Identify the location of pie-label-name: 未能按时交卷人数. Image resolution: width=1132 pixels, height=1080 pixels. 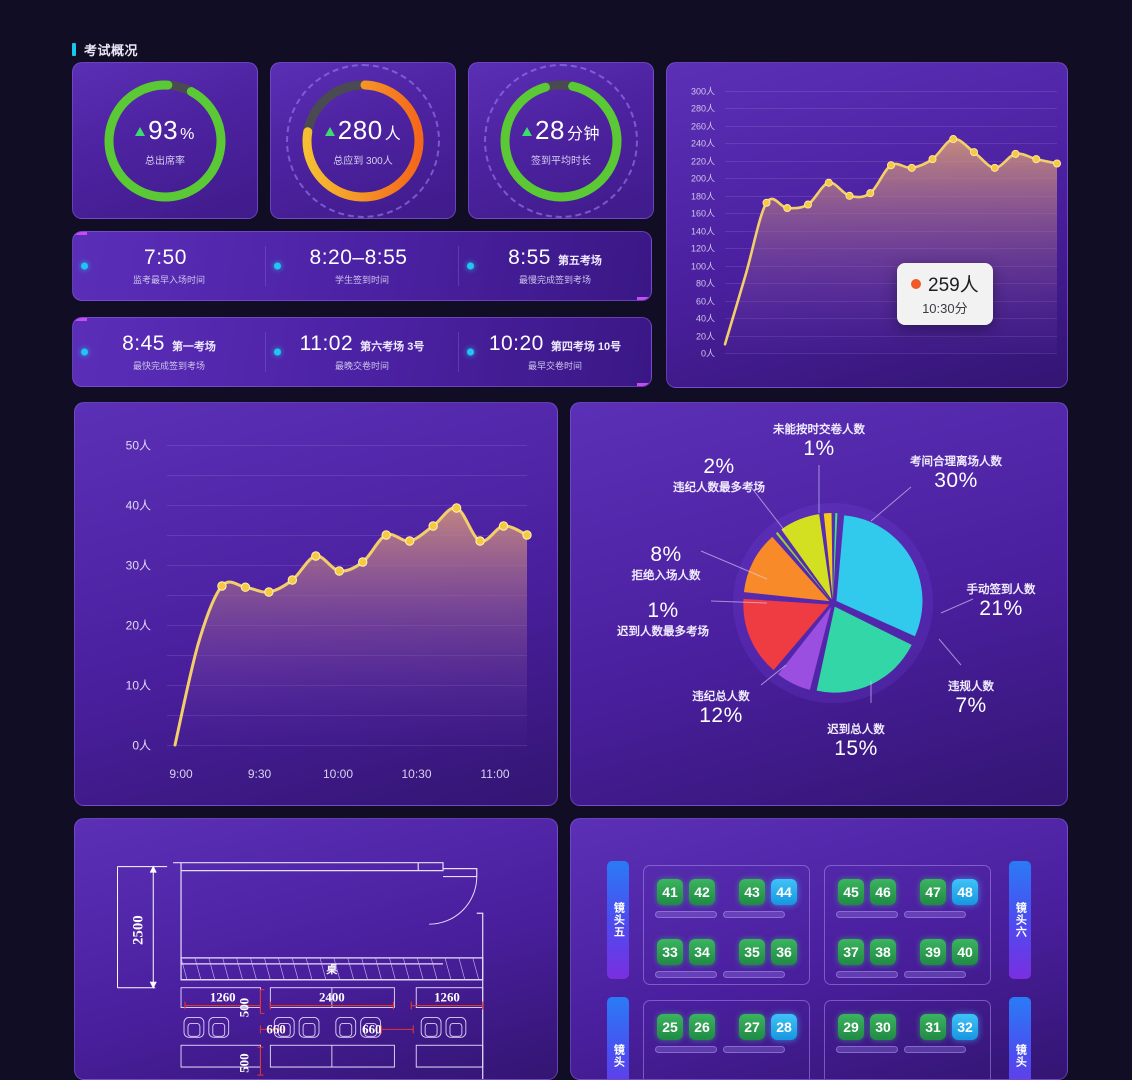
(819, 430).